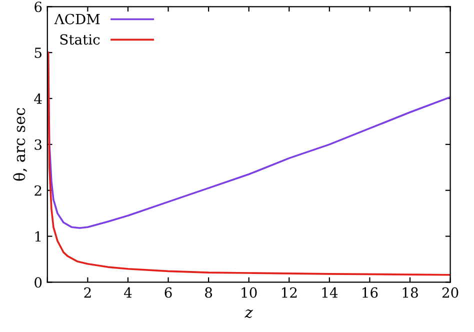  Describe the element at coordinates (410, 292) in the screenshot. I see `x-tick-label: 18` at that location.